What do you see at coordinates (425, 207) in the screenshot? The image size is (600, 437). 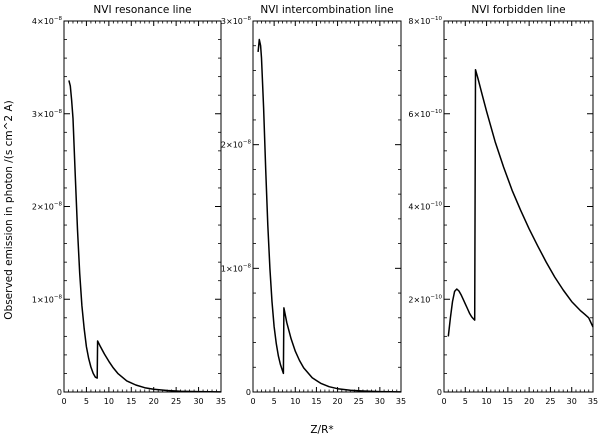 I see `y-tick-label: 4×10⁻¹⁰` at bounding box center [425, 207].